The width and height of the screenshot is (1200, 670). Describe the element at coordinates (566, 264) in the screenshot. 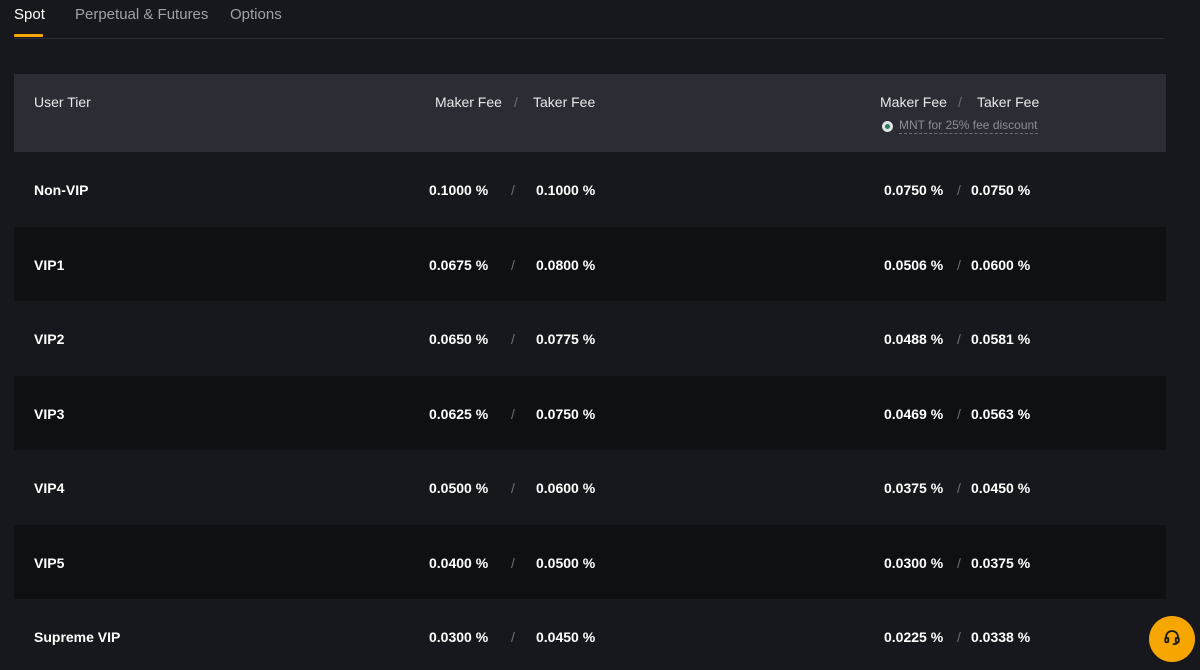

I see `row-taker-fee: 0.0800 %` at that location.